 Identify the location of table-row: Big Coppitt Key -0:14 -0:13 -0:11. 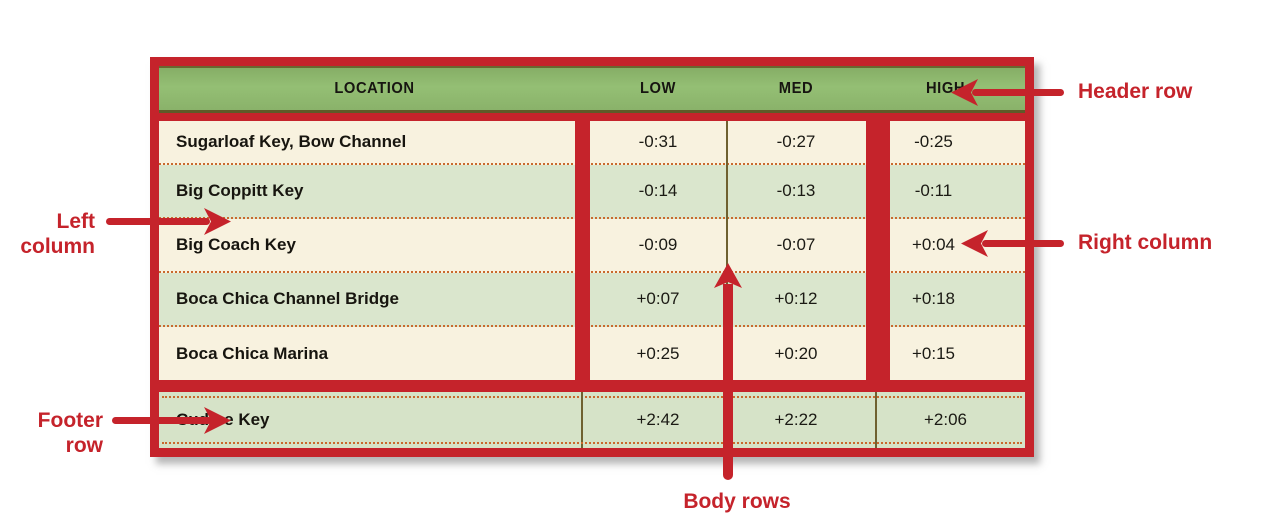
(592, 192).